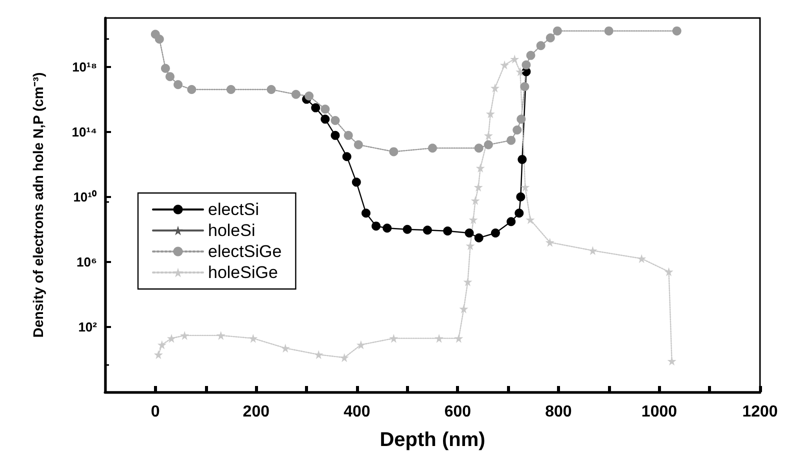 The height and width of the screenshot is (469, 799). I want to click on x-axis-title: Depth (nm), so click(433, 440).